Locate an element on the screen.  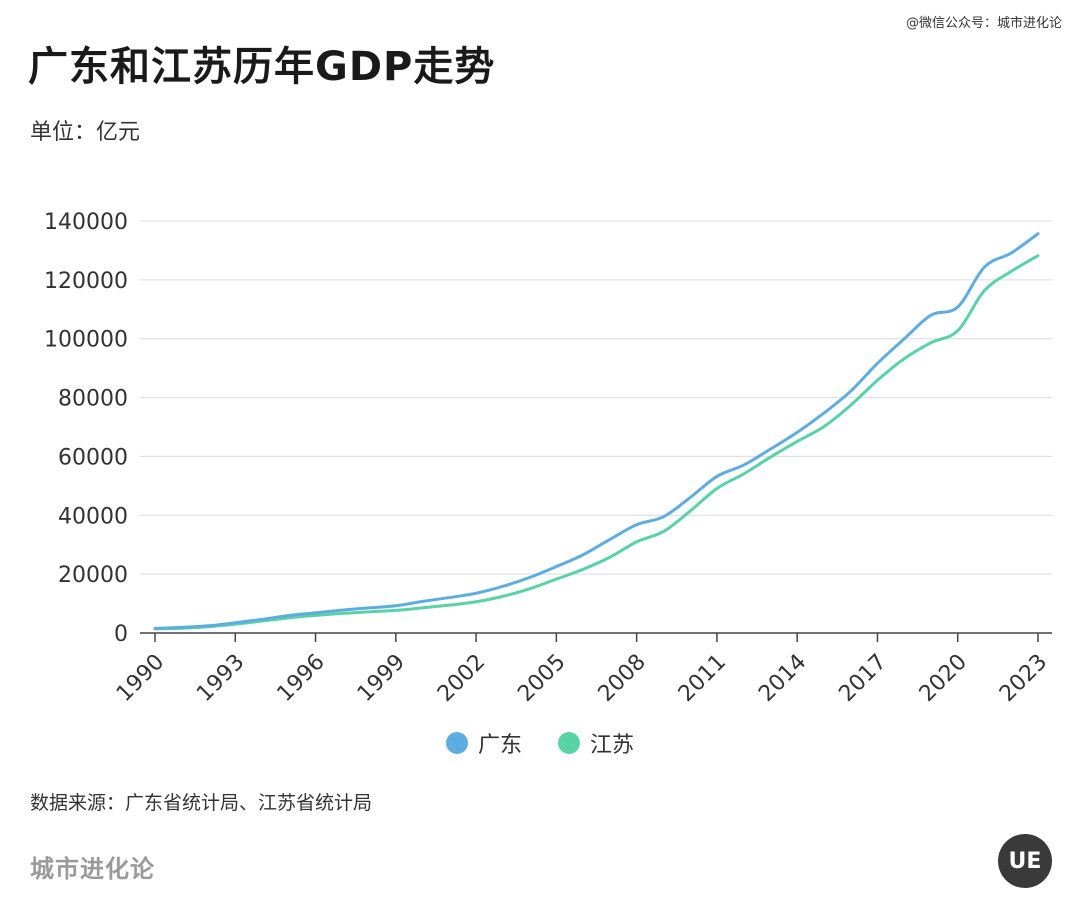
legend-dot-guangdong is located at coordinates (456, 743).